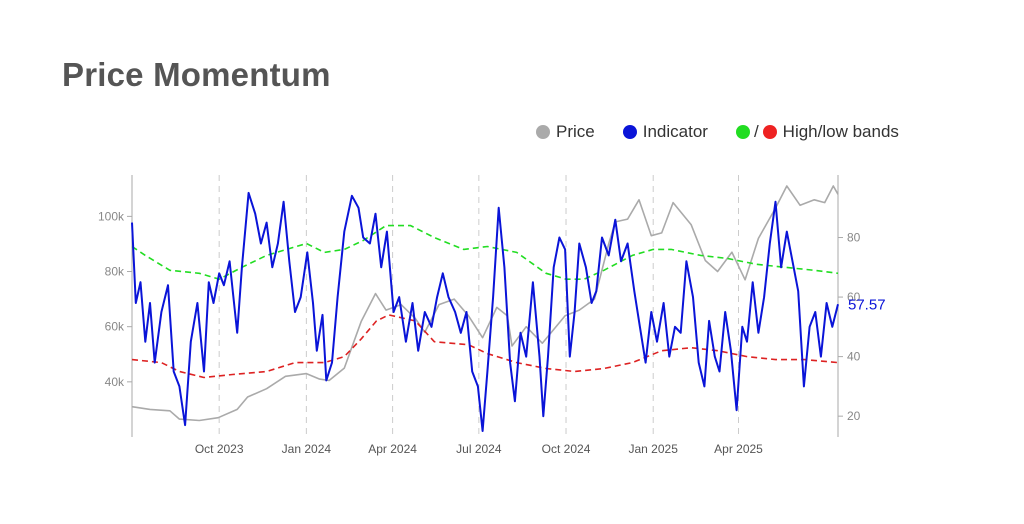 The width and height of the screenshot is (1024, 524). What do you see at coordinates (115, 272) in the screenshot?
I see `left-y-tick-label: 80k` at bounding box center [115, 272].